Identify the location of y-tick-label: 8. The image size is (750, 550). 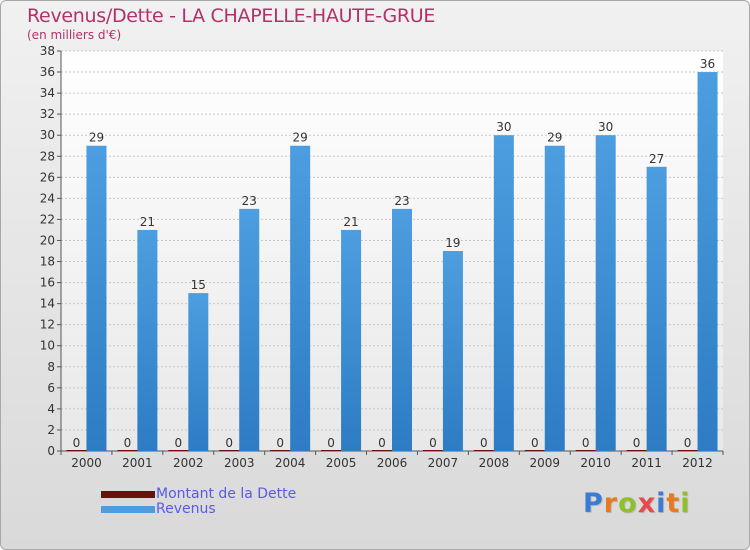
(51, 367).